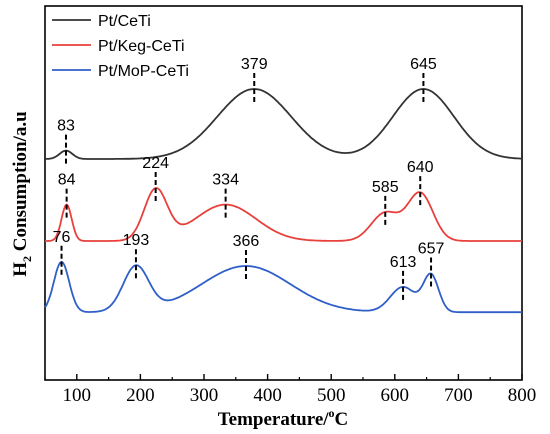 The width and height of the screenshot is (550, 434). What do you see at coordinates (20, 269) in the screenshot?
I see `y-axis-title-main: H` at bounding box center [20, 269].